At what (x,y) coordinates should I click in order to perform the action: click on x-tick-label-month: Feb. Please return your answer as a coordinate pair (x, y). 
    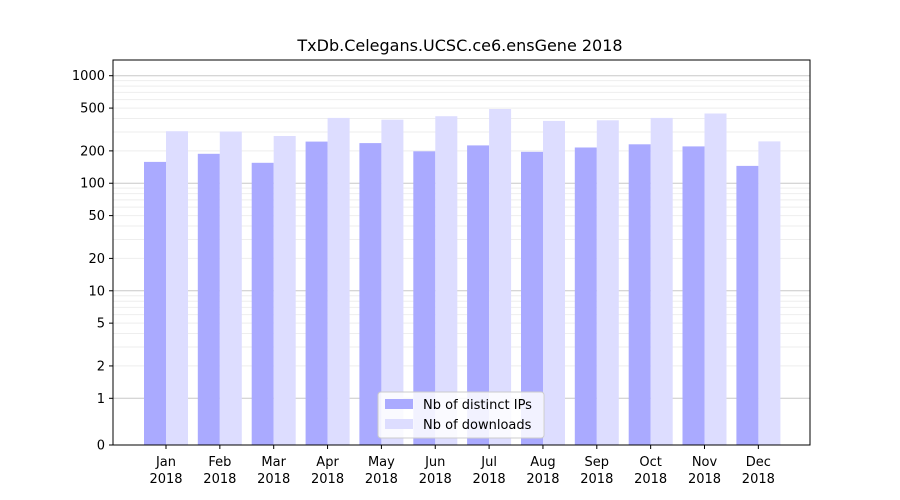
    Looking at the image, I should click on (219, 462).